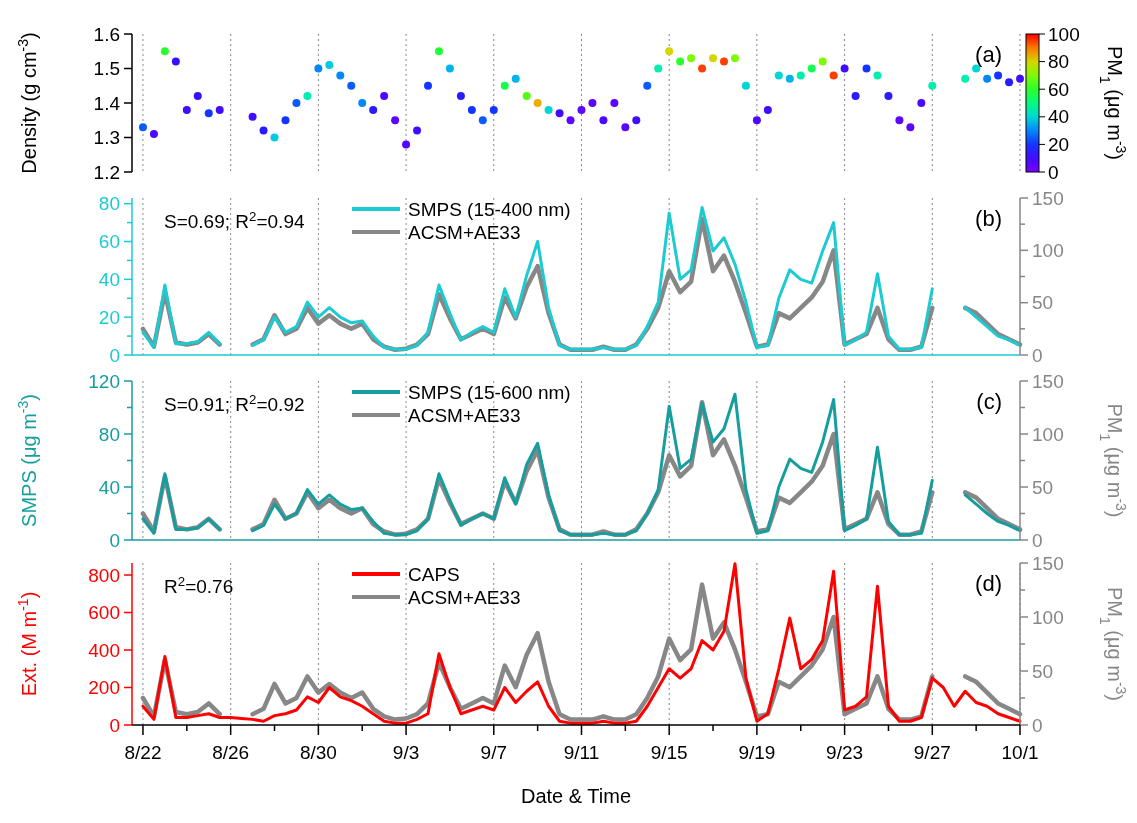  I want to click on annotation: (c), so click(989, 401).